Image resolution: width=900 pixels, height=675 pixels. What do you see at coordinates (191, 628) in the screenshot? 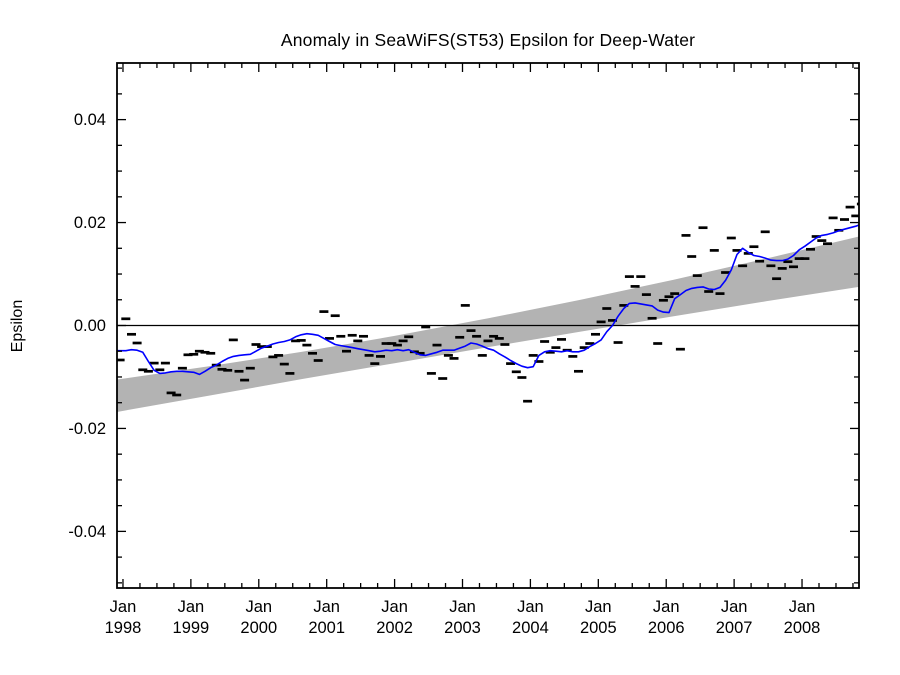
I see `x-tick-label-year: 1999` at bounding box center [191, 628].